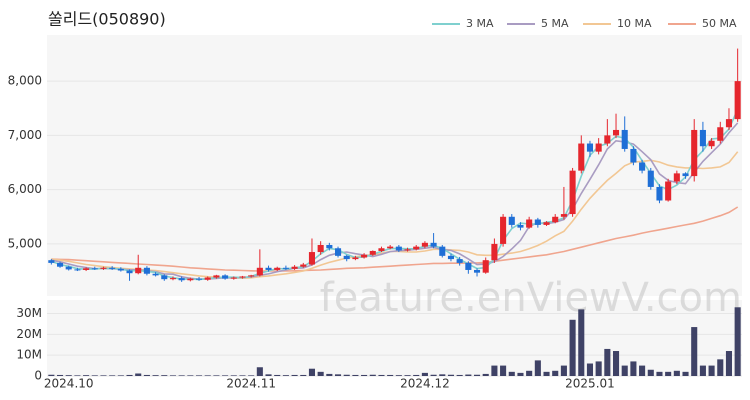 The image size is (750, 400). Describe the element at coordinates (69, 384) in the screenshot. I see `x-tick-label: 2024.10` at that location.